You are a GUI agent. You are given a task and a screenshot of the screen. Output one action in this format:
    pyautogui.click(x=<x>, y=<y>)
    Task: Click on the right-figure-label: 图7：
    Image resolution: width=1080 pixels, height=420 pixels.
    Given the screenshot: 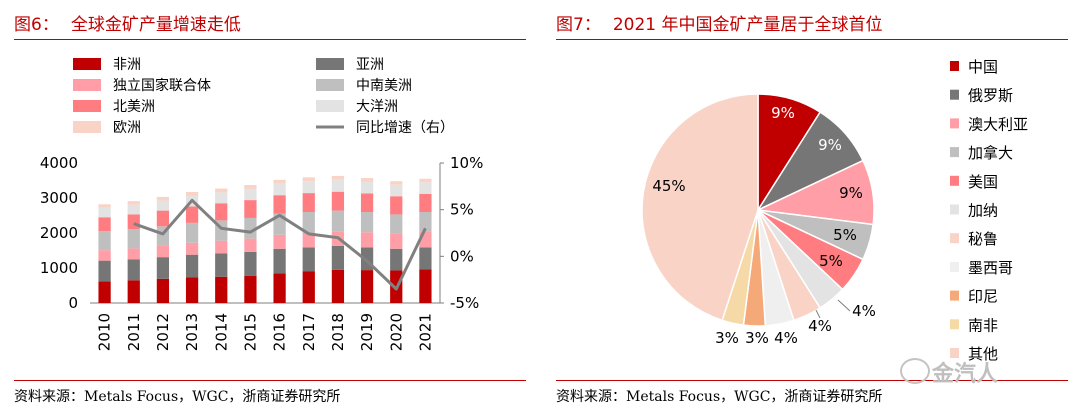 What is the action you would take?
    pyautogui.click(x=578, y=25)
    